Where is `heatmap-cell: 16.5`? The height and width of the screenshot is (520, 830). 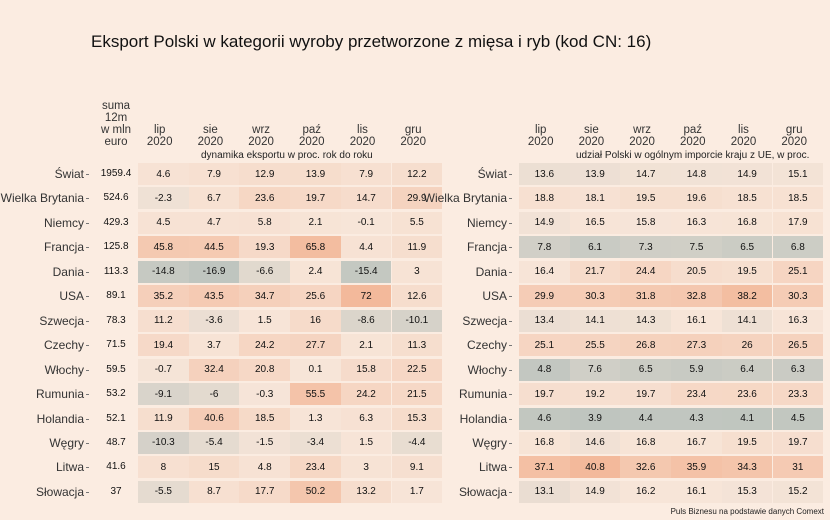 heatmap-cell: 16.5 is located at coordinates (595, 222).